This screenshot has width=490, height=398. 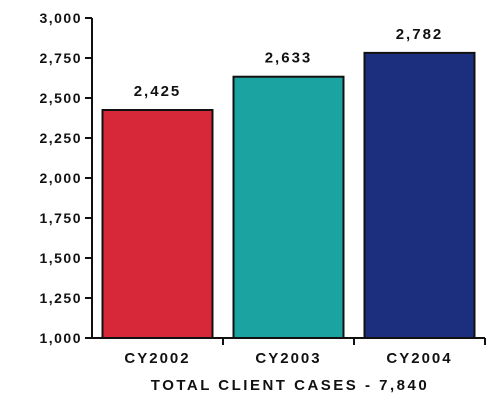 What do you see at coordinates (158, 91) in the screenshot?
I see `data-label: 2,425` at bounding box center [158, 91].